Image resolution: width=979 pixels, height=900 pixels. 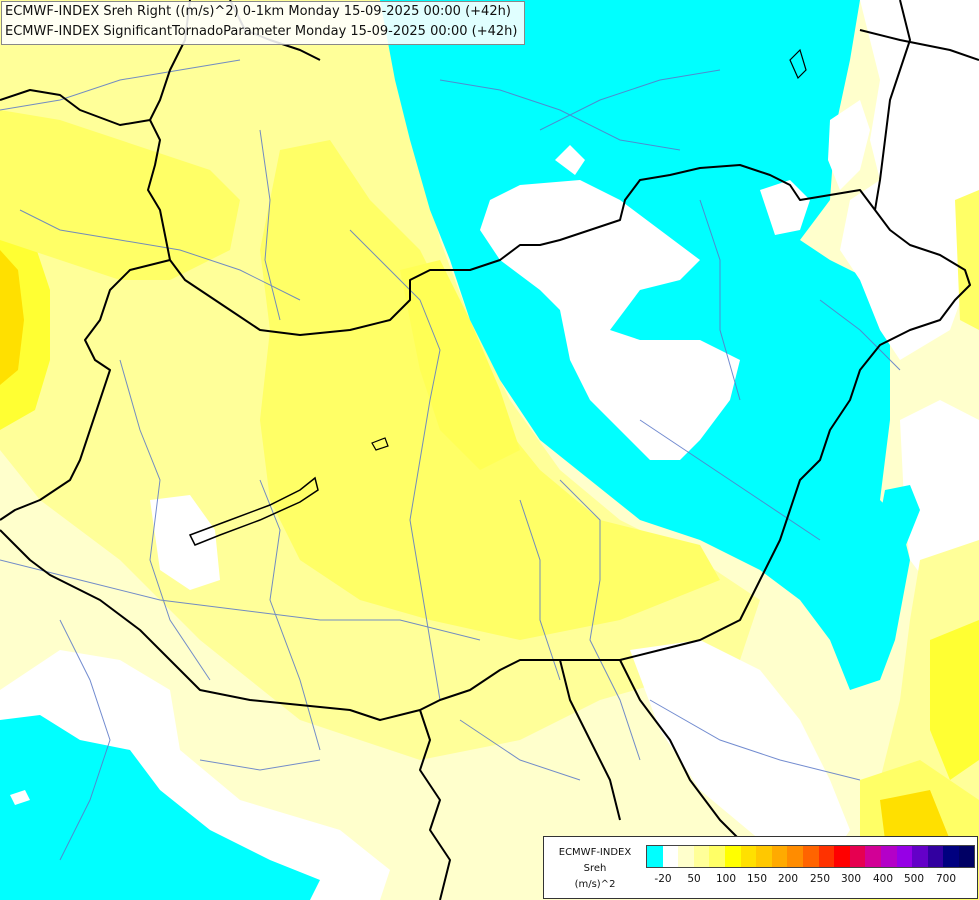 What do you see at coordinates (785, 207) in the screenshot?
I see `white-hole-mid-east` at bounding box center [785, 207].